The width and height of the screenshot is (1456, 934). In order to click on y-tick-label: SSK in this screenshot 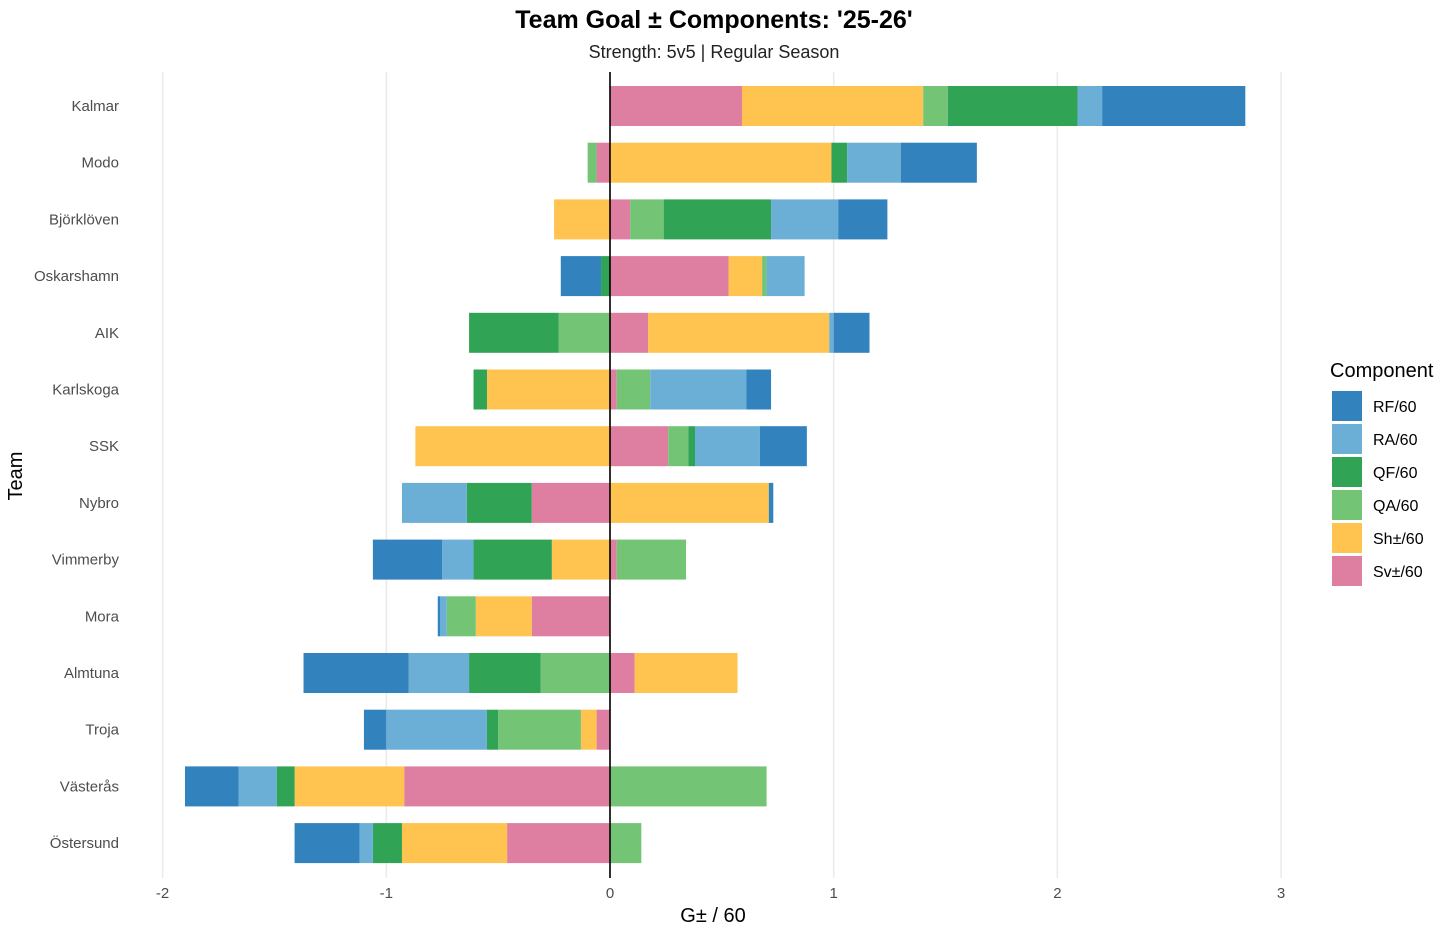, I will do `click(104, 446)`.